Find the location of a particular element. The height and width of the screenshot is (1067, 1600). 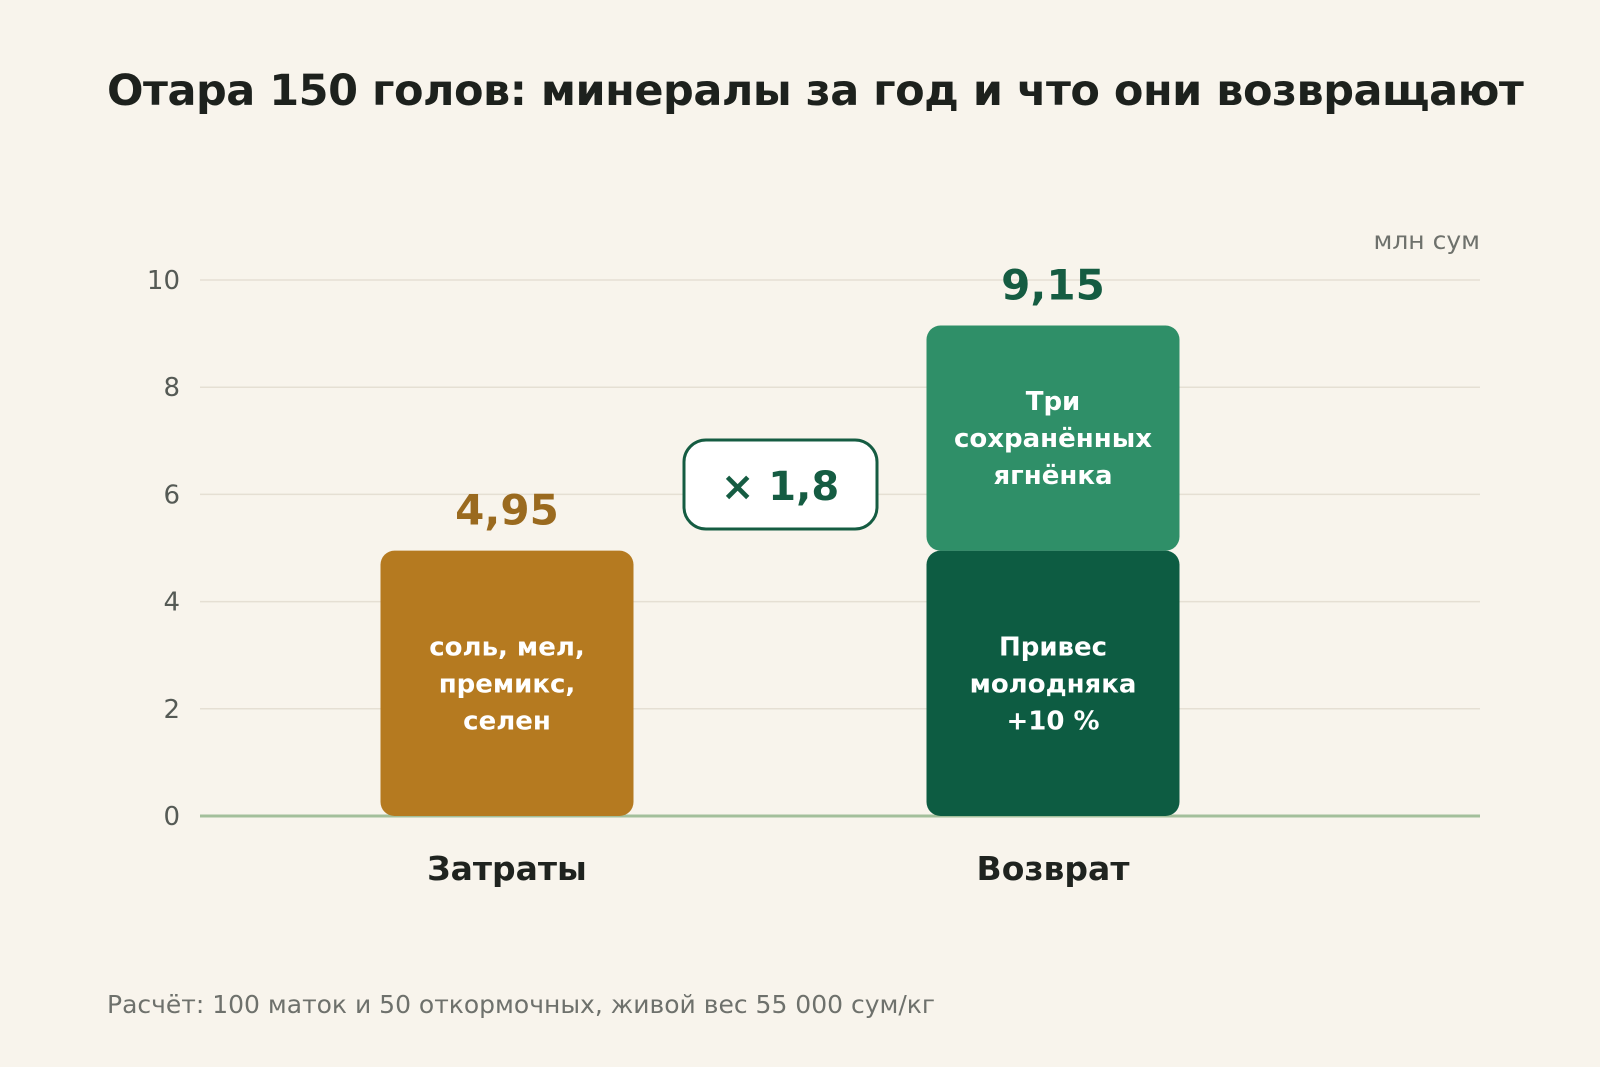

y-tick-label: 6 is located at coordinates (171, 495).